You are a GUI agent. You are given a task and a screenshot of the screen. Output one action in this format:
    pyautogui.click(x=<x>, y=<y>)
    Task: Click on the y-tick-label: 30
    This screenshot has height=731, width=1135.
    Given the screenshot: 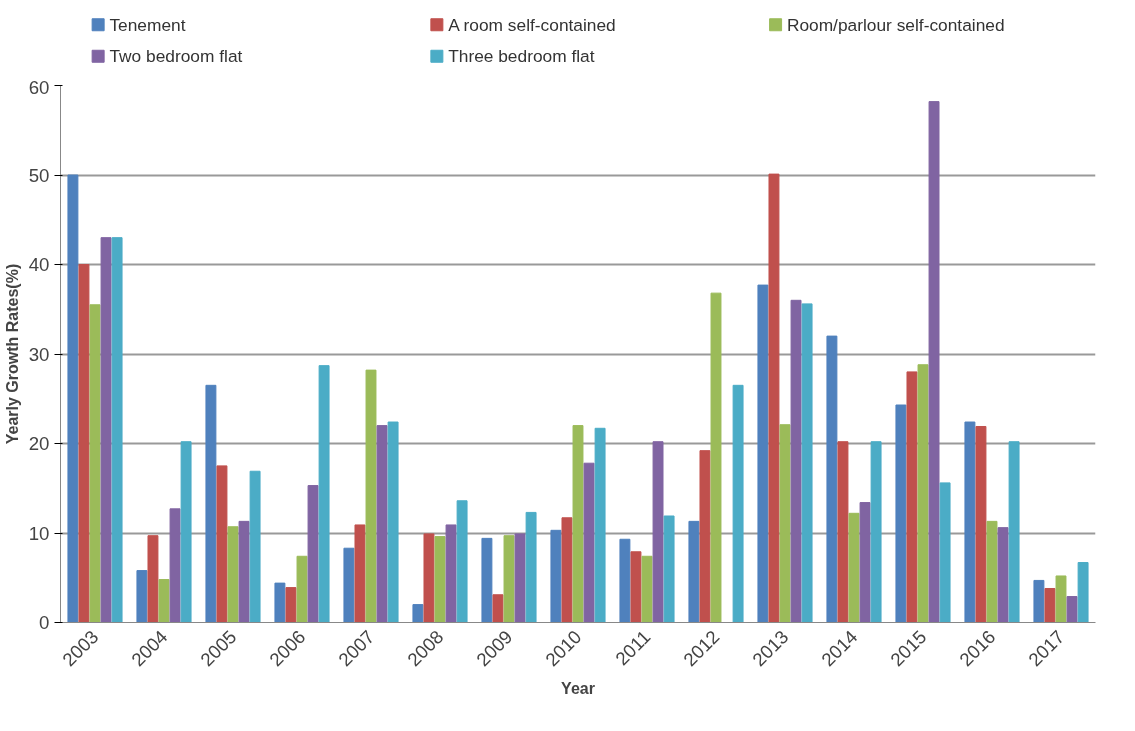 What is the action you would take?
    pyautogui.click(x=39, y=354)
    